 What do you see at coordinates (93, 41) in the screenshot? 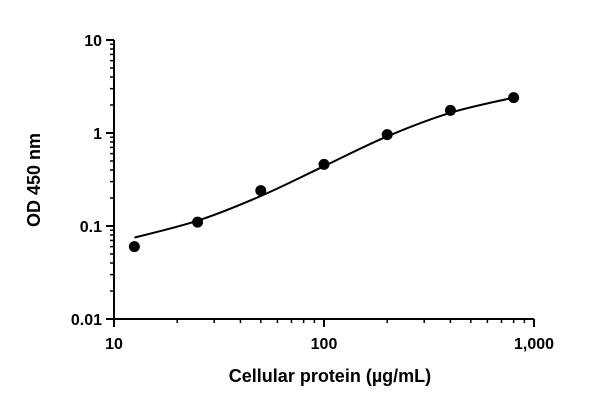
I see `y-tick-label: 10` at bounding box center [93, 41].